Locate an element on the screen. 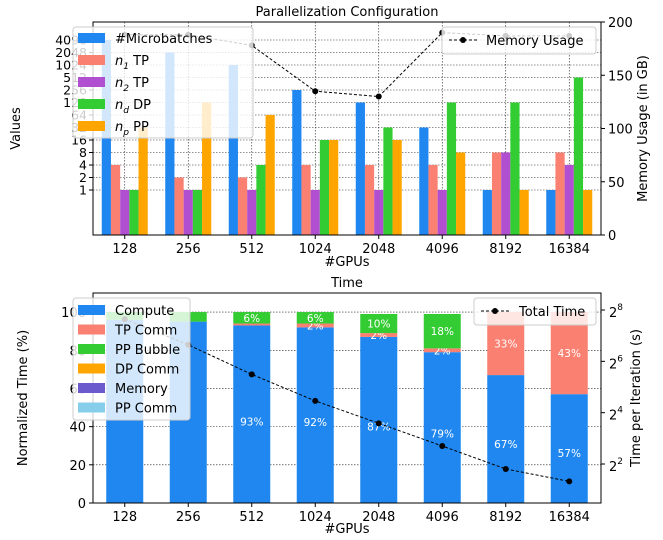 Image resolution: width=663 pixels, height=540 pixels. y2-axis-label: Time per Iteration (s) is located at coordinates (636, 398).